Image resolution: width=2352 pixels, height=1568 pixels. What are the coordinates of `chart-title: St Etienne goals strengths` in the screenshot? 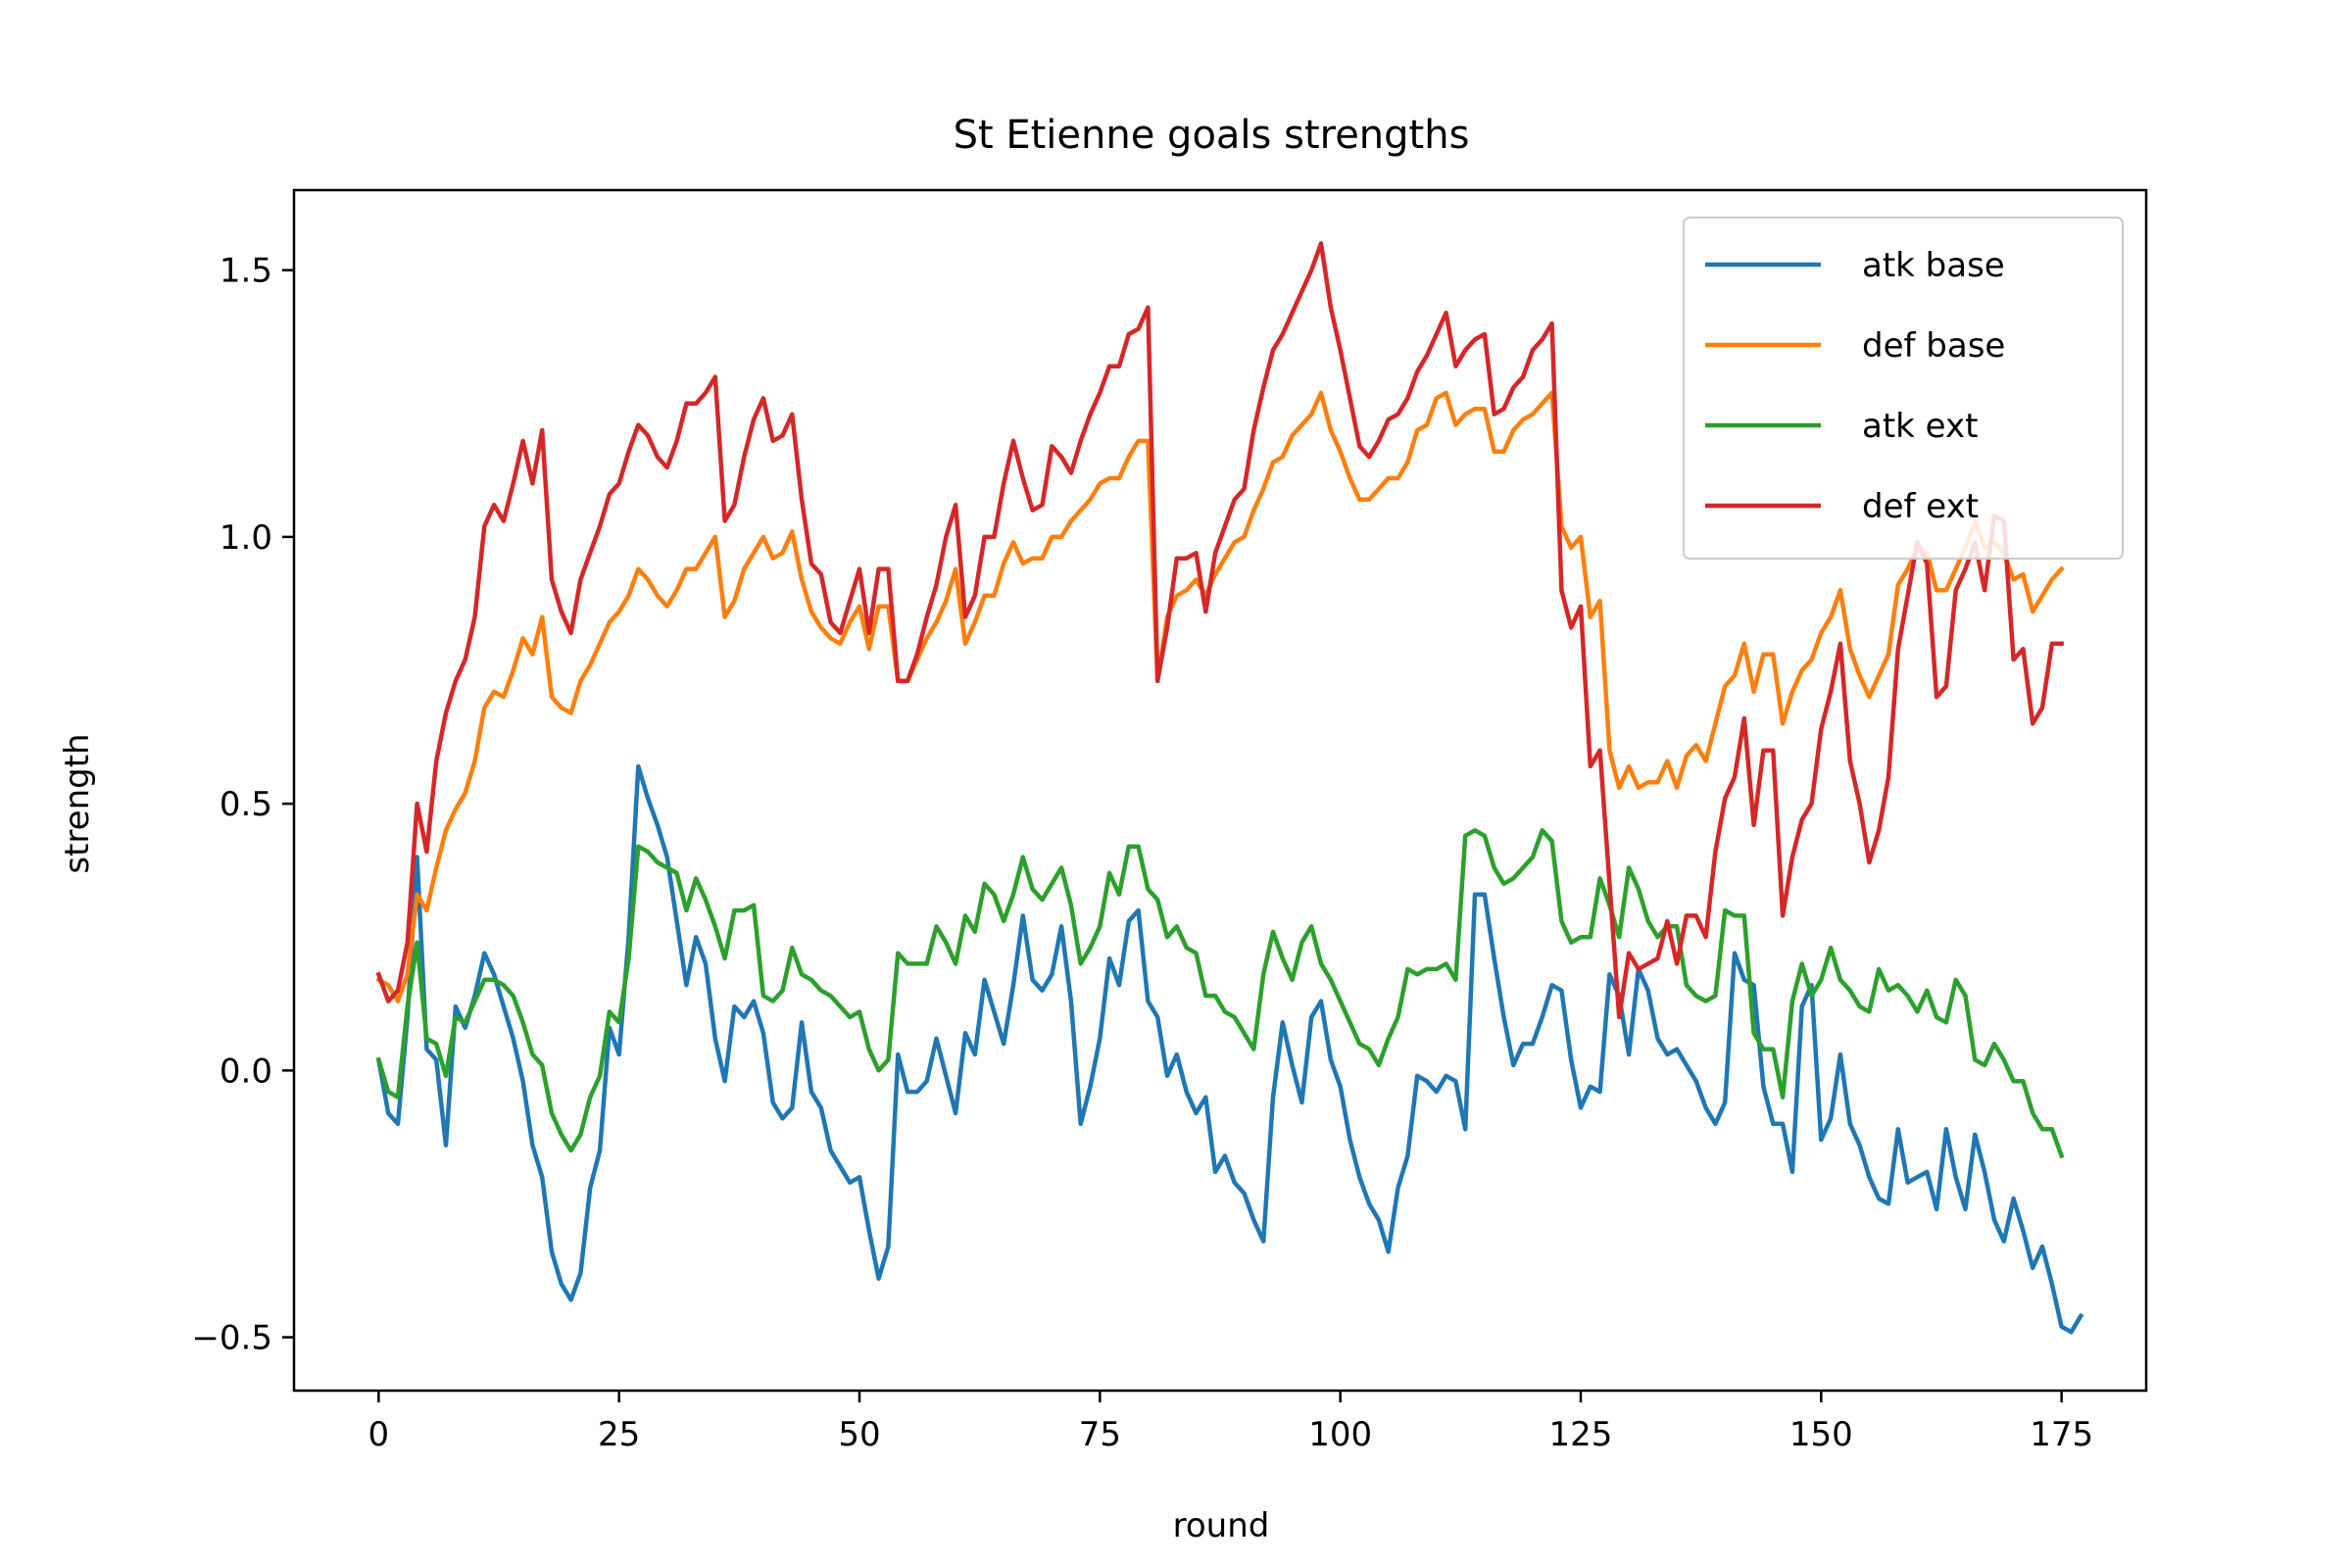 It's located at (1212, 135).